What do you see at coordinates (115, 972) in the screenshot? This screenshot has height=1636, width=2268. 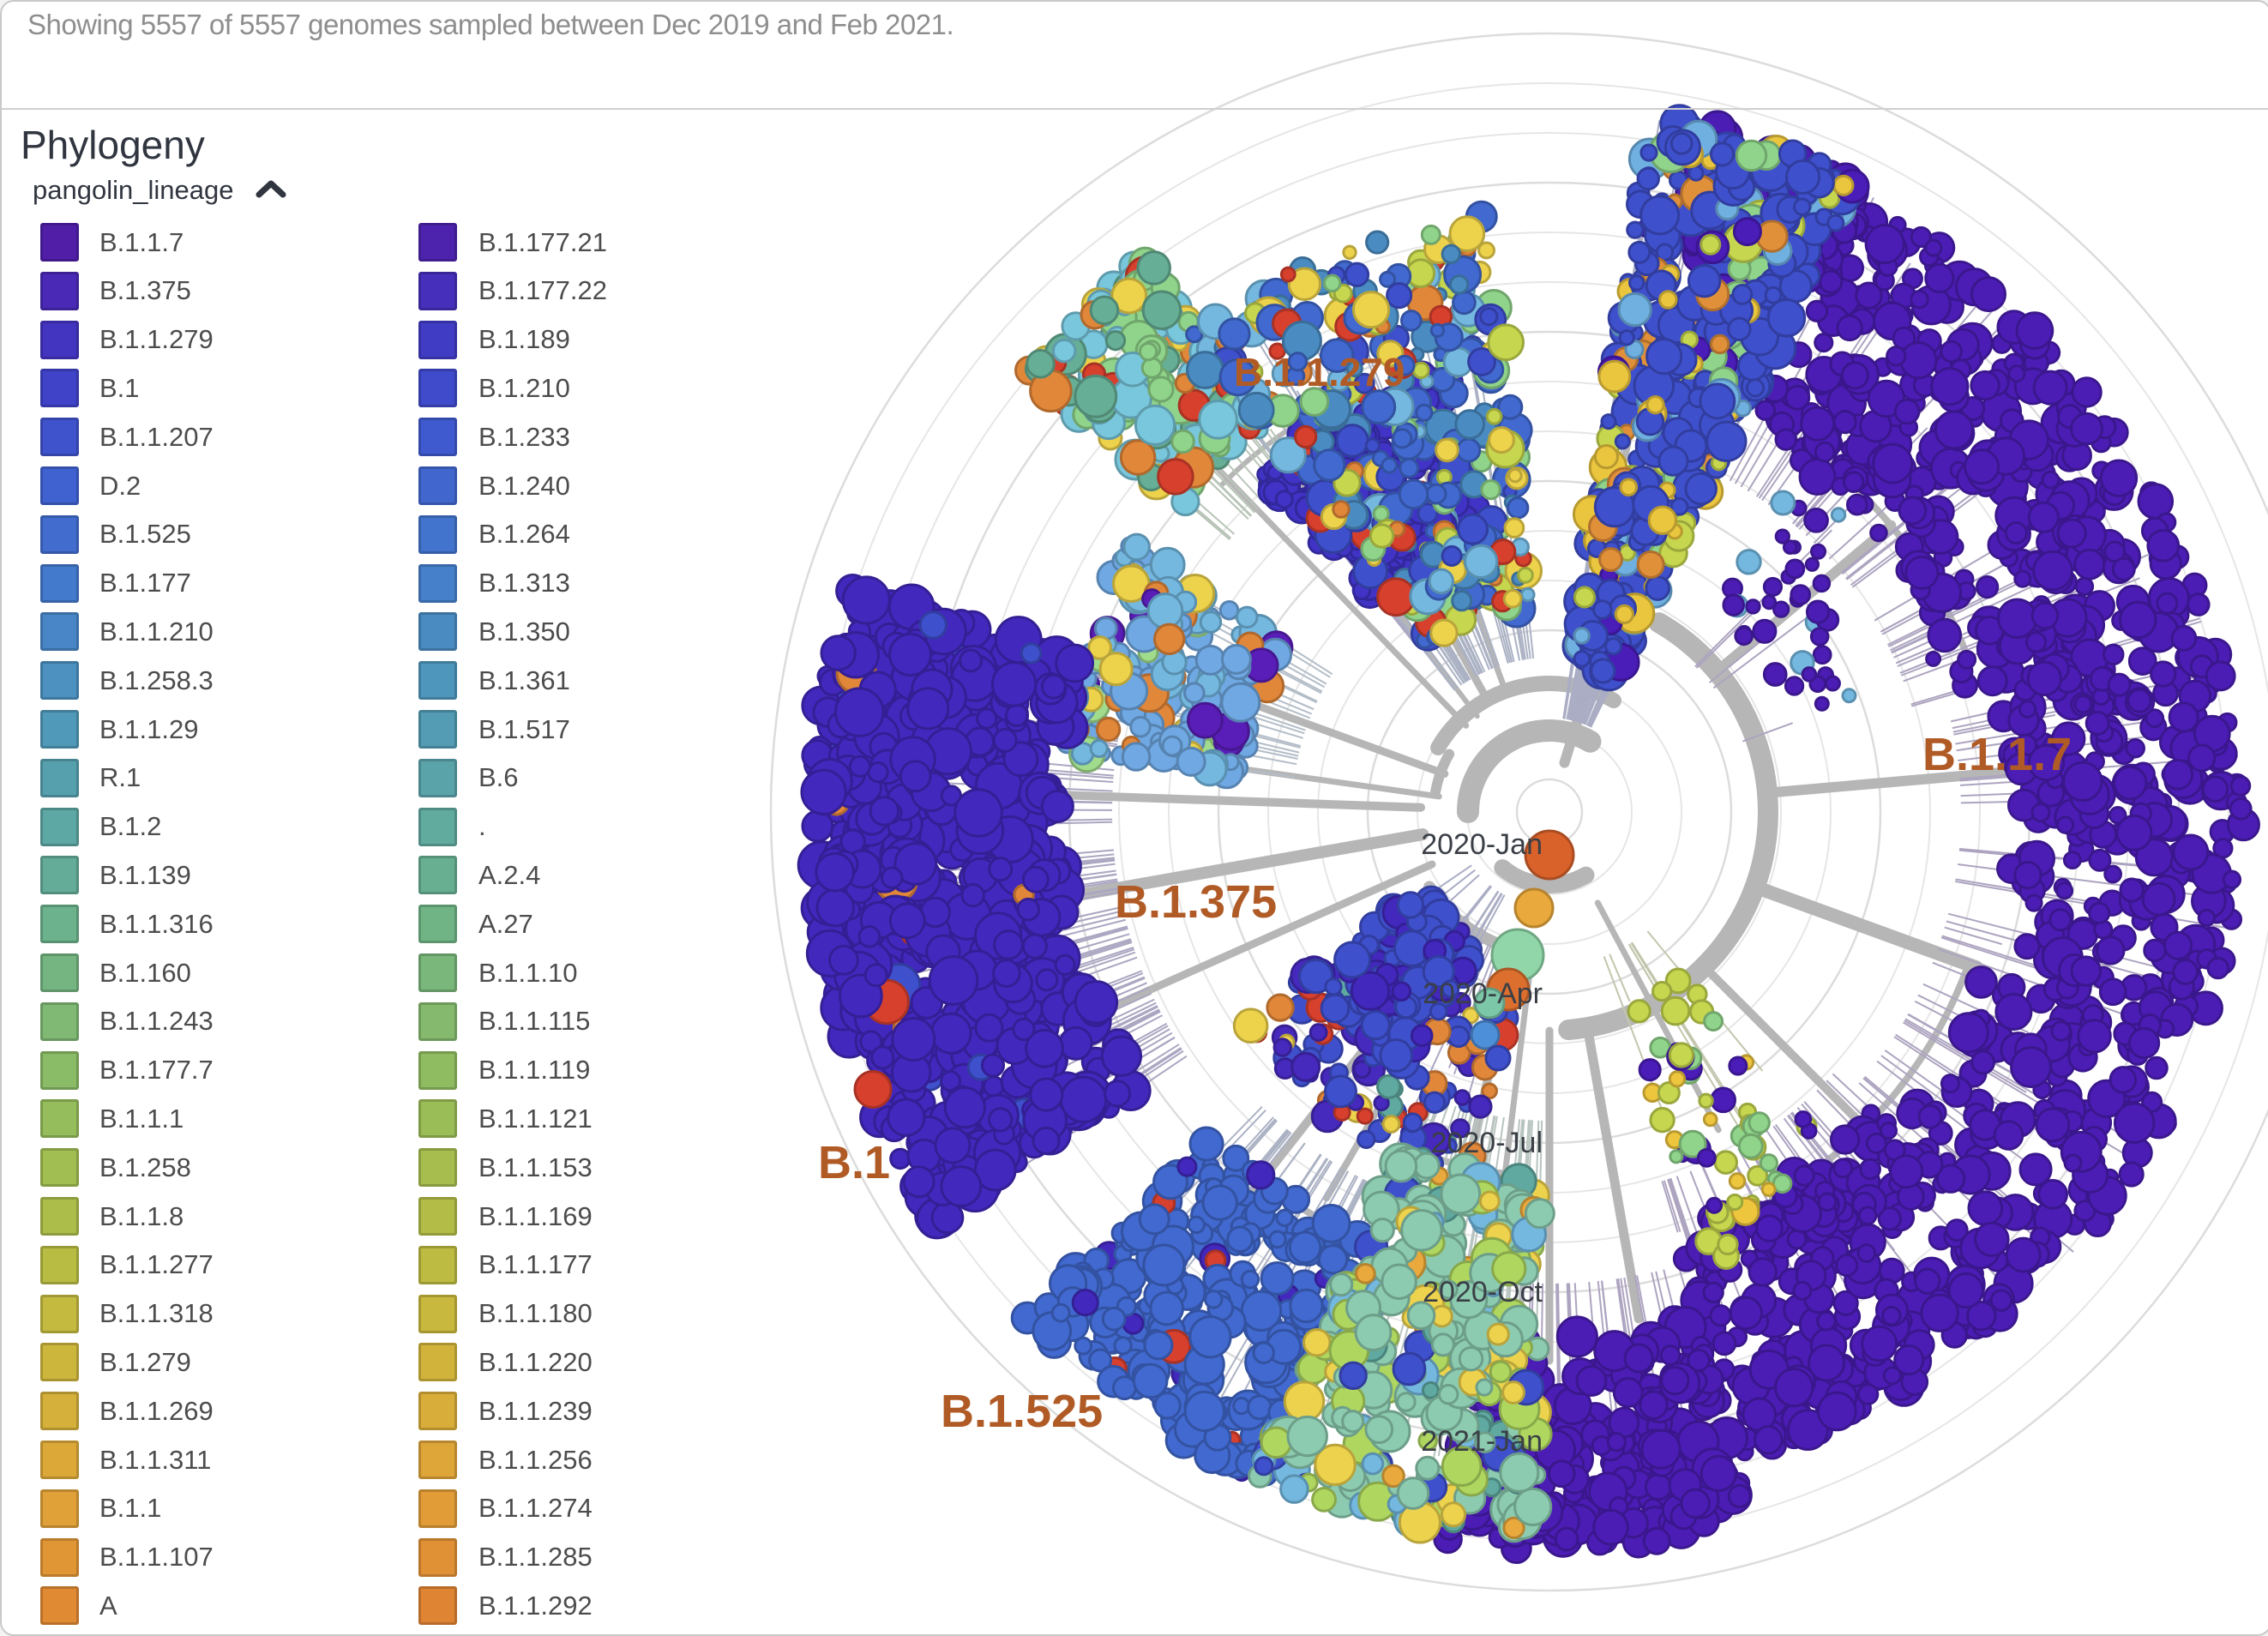 I see `legend-item: B.1.160` at bounding box center [115, 972].